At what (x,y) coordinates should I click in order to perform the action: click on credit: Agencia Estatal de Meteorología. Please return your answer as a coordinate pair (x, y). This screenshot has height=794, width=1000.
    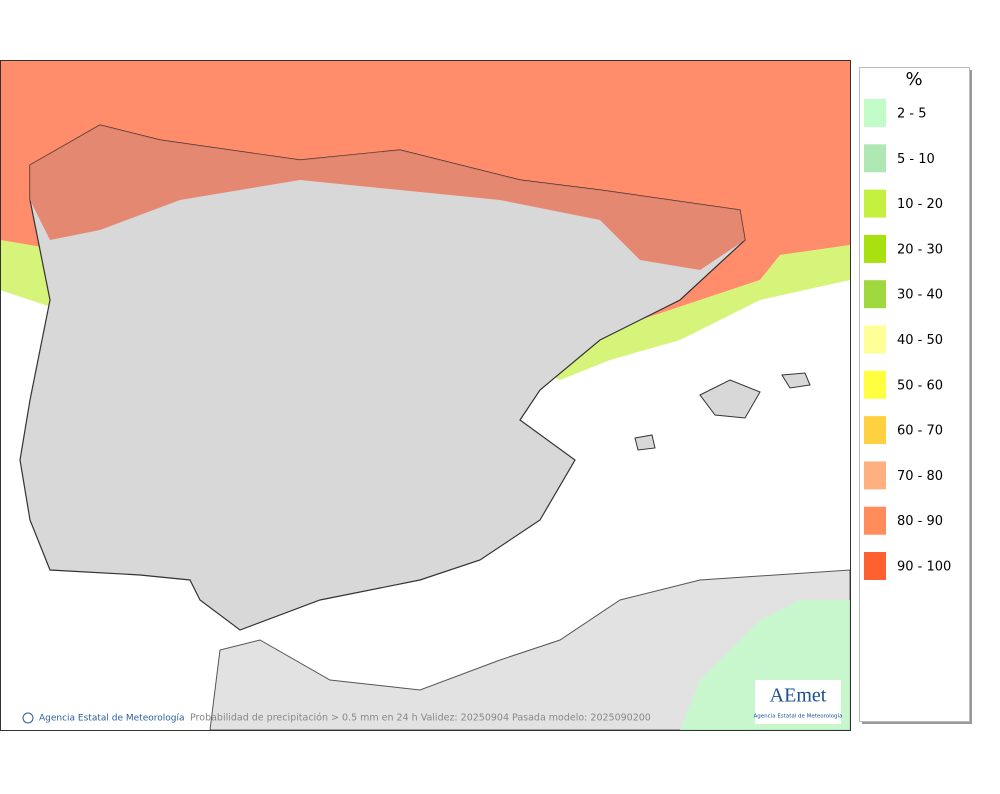
    Looking at the image, I should click on (112, 719).